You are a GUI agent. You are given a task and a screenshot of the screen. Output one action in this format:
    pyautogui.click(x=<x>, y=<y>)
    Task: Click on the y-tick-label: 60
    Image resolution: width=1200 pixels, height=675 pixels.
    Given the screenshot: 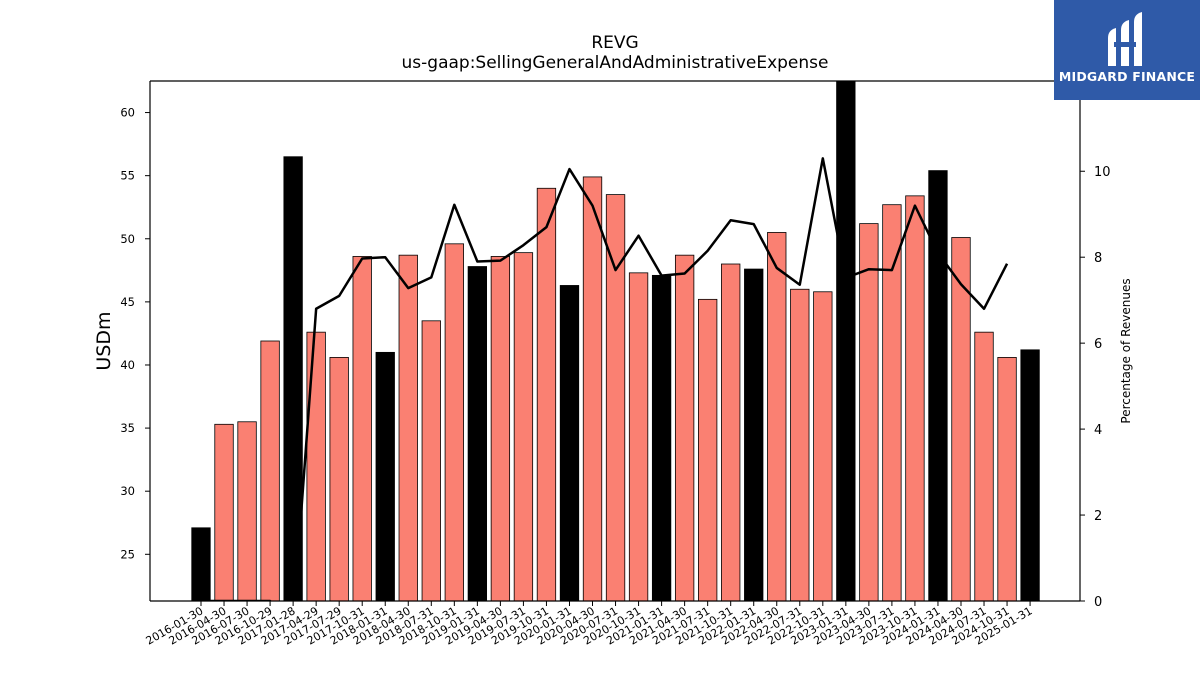 What is the action you would take?
    pyautogui.click(x=127, y=113)
    